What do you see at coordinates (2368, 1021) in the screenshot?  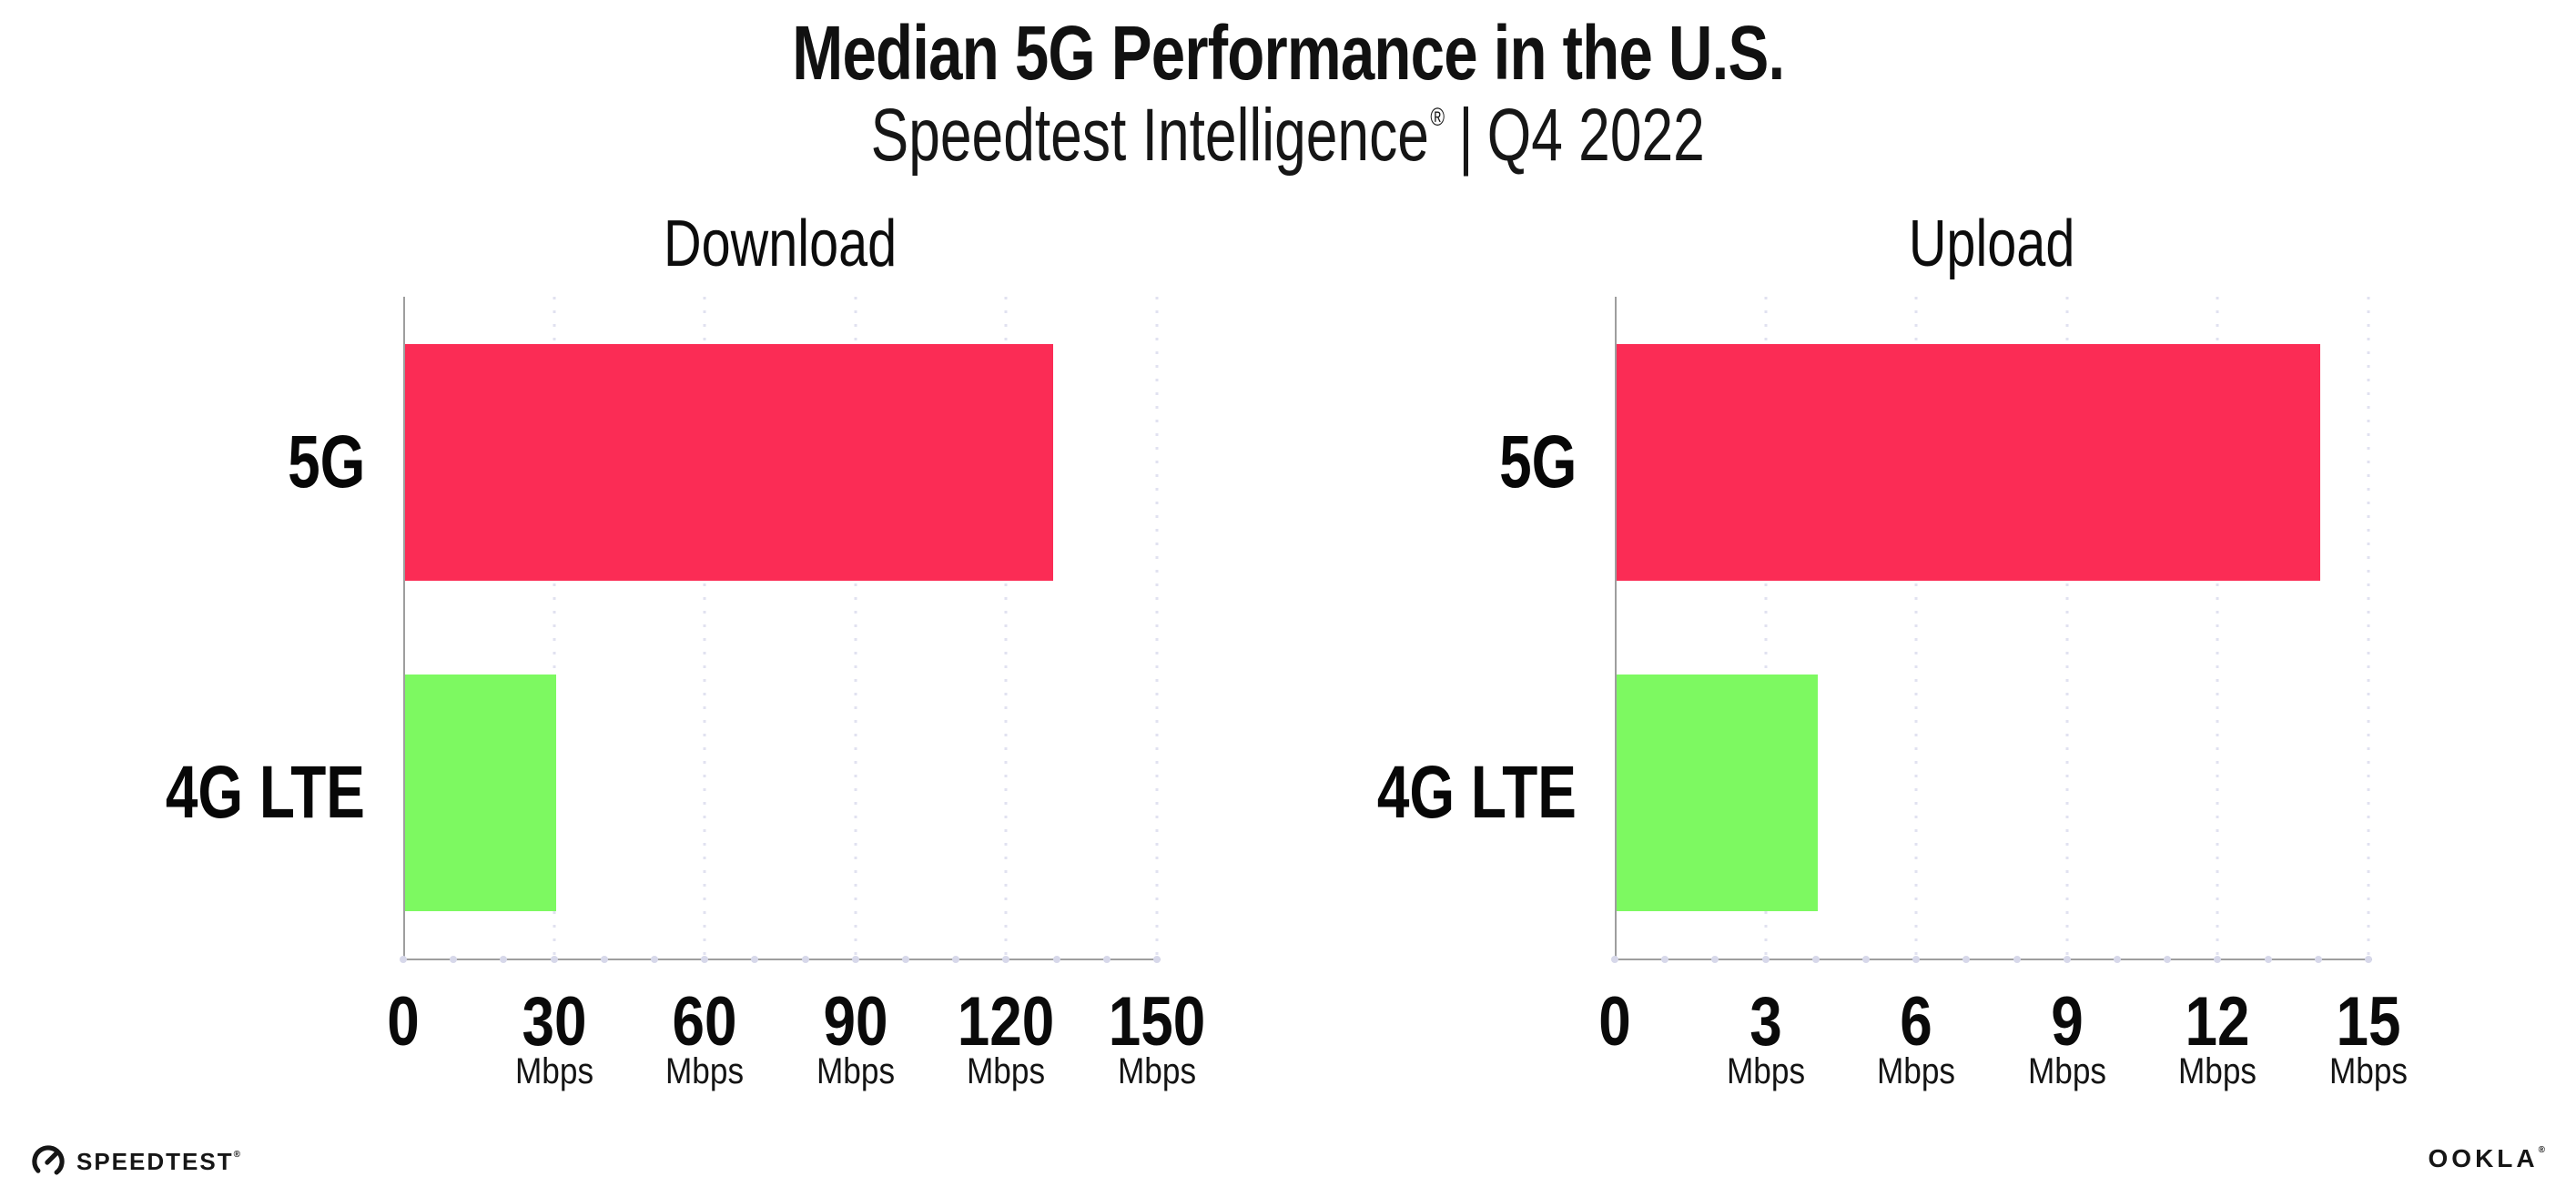 I see `x-tick-label: 15` at bounding box center [2368, 1021].